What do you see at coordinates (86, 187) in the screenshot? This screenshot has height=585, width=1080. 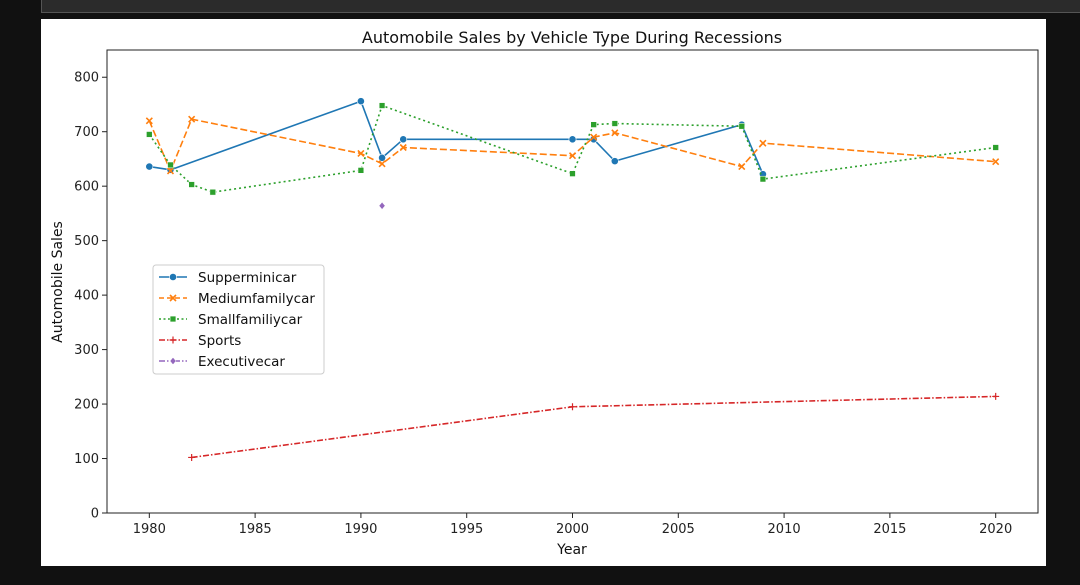 I see `y-tick-label: 600` at bounding box center [86, 187].